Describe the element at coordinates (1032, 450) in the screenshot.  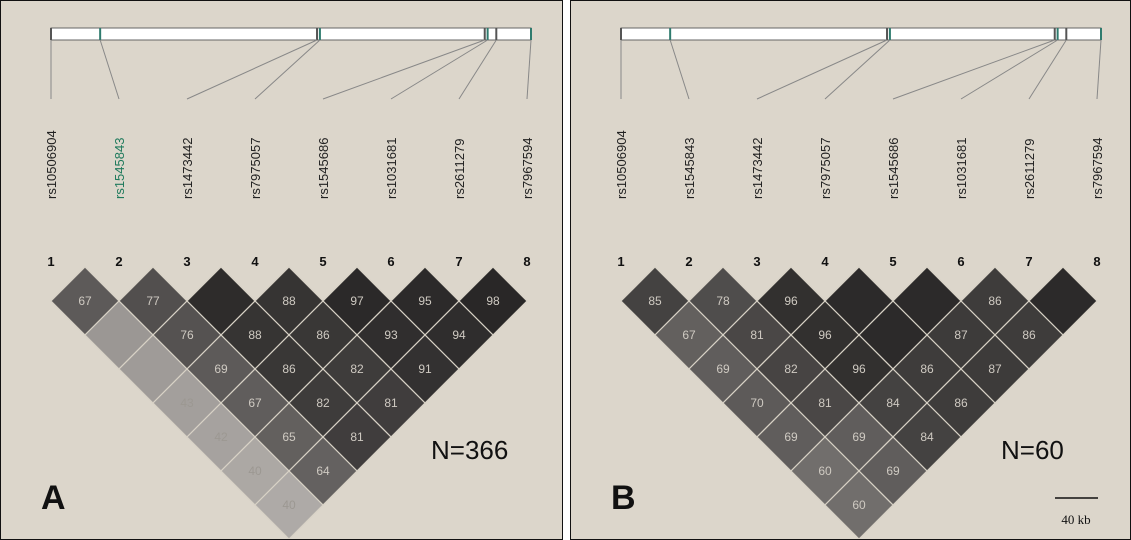
I see `sample-size-label: N=60` at that location.